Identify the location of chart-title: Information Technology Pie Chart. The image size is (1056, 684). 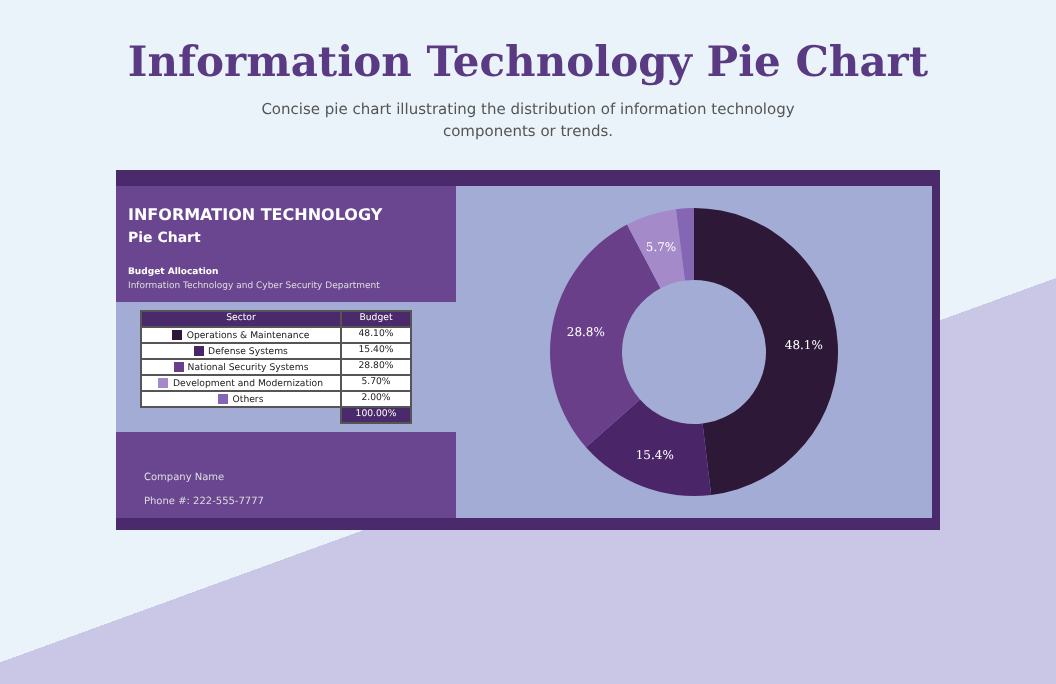
(528, 61).